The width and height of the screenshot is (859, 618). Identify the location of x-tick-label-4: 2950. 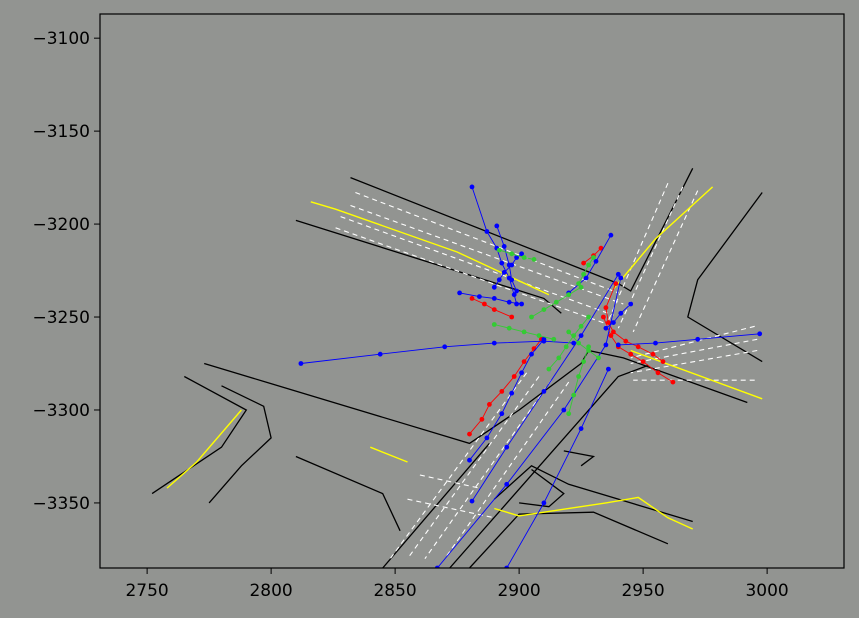
(642, 591).